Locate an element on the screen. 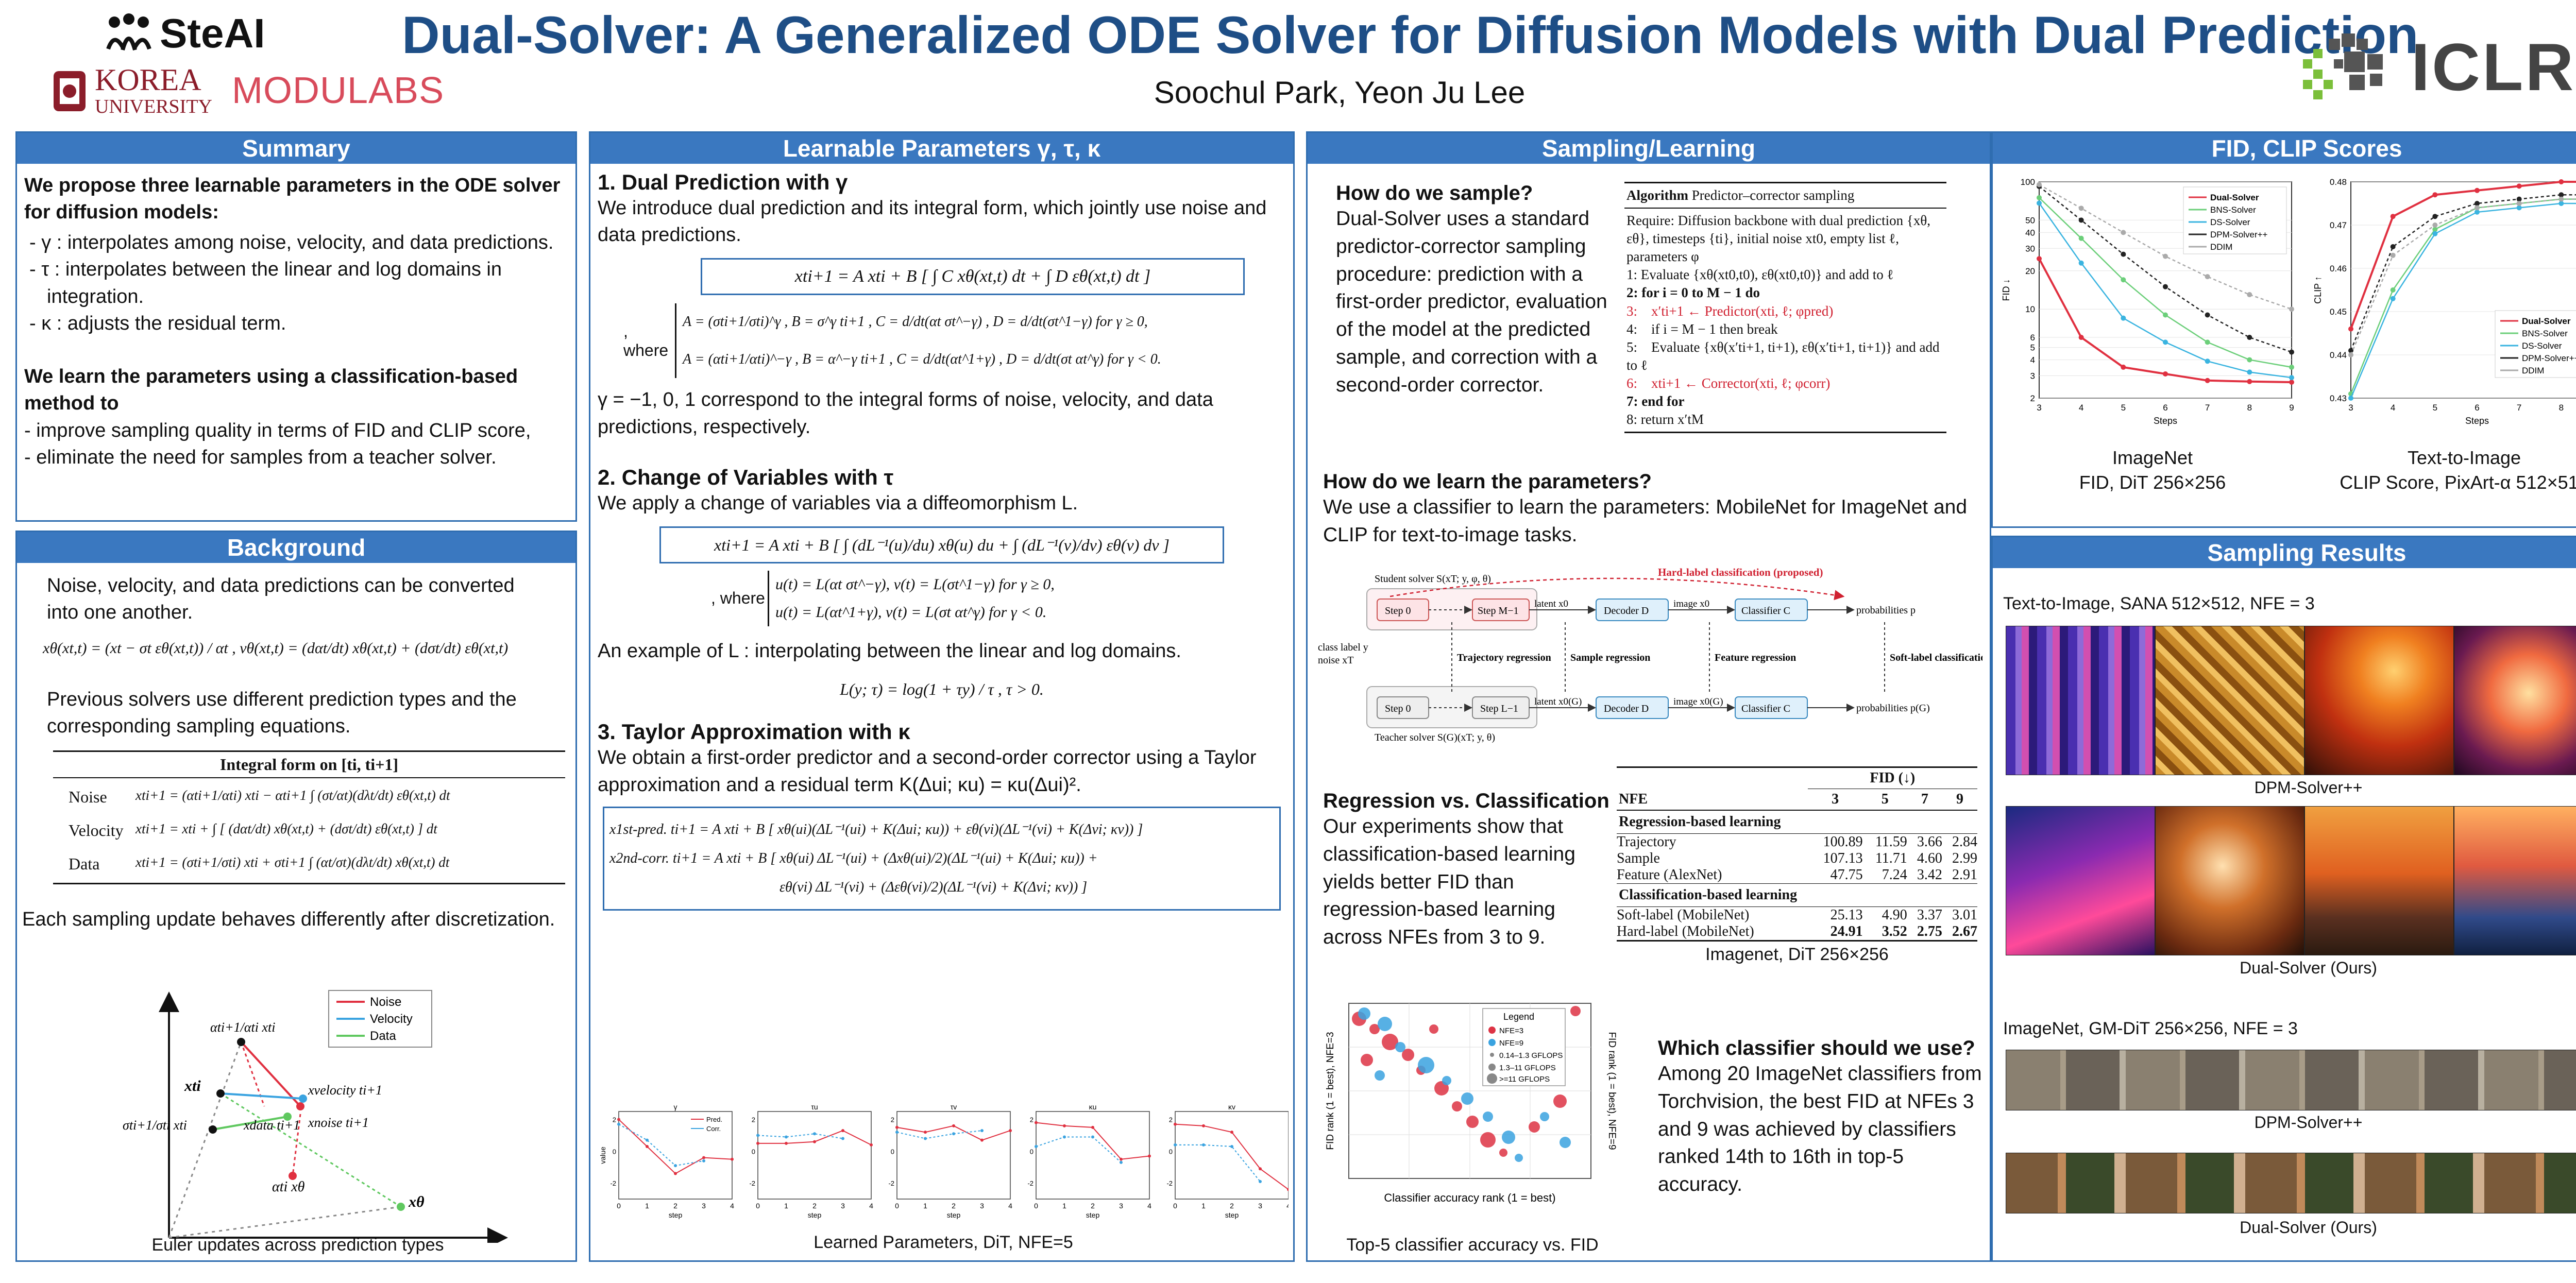 The width and height of the screenshot is (2576, 1283). label-velocity: xvelocity ti+1 is located at coordinates (345, 1090).